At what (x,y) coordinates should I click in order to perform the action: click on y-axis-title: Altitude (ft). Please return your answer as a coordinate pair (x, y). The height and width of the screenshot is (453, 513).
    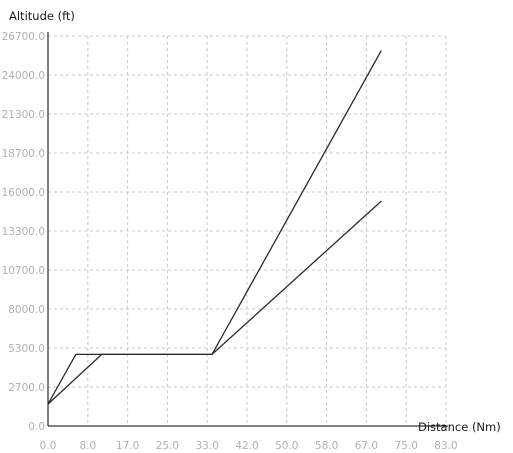
    Looking at the image, I should click on (42, 16).